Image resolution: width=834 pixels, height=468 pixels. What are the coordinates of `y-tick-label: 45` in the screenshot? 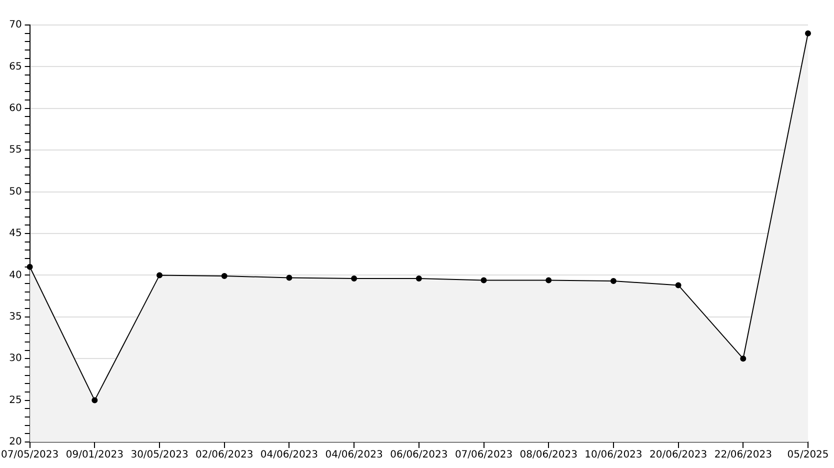 It's located at (15, 234).